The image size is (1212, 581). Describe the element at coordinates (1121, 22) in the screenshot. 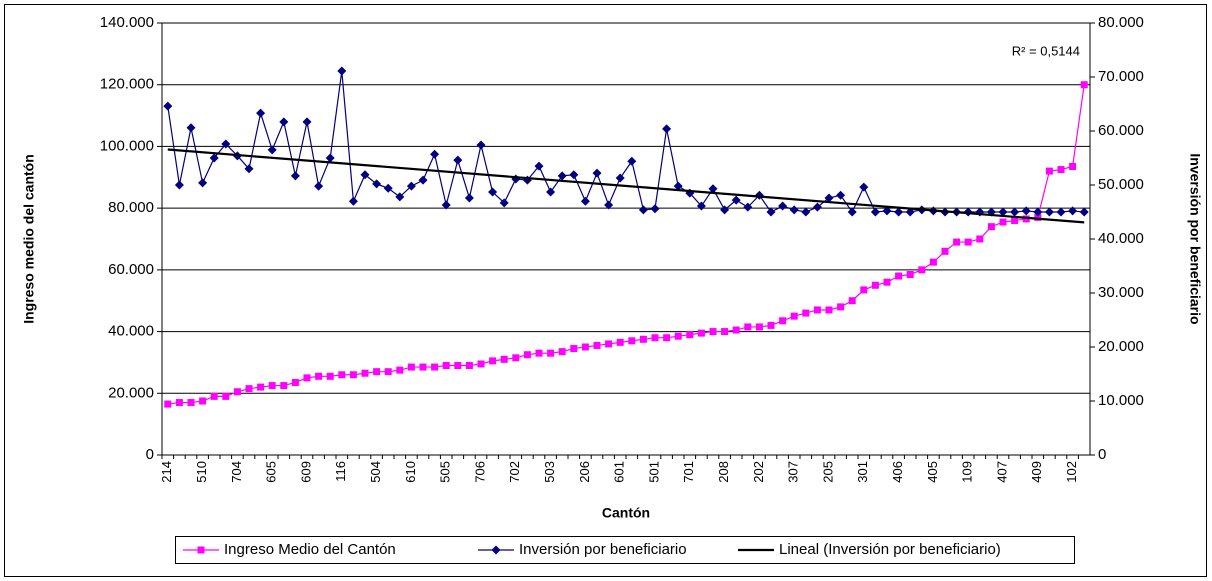

I see `y2-tick-label: 80.000` at that location.